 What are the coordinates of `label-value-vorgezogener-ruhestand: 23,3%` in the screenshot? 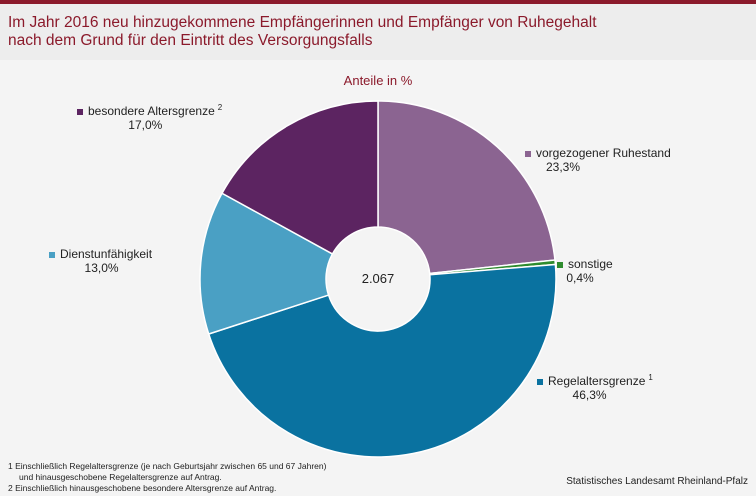 It's located at (563, 167).